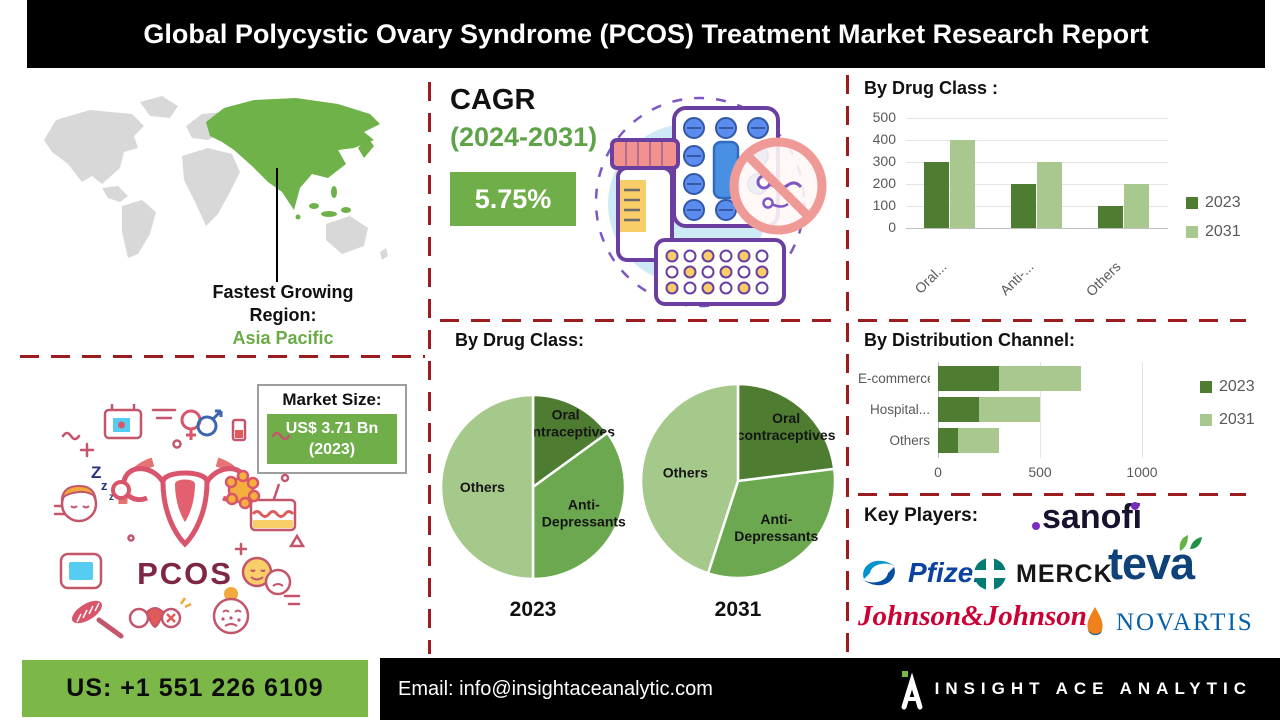 The height and width of the screenshot is (720, 1280). What do you see at coordinates (579, 506) in the screenshot?
I see `pie-slice-Anti-Depressants` at bounding box center [579, 506].